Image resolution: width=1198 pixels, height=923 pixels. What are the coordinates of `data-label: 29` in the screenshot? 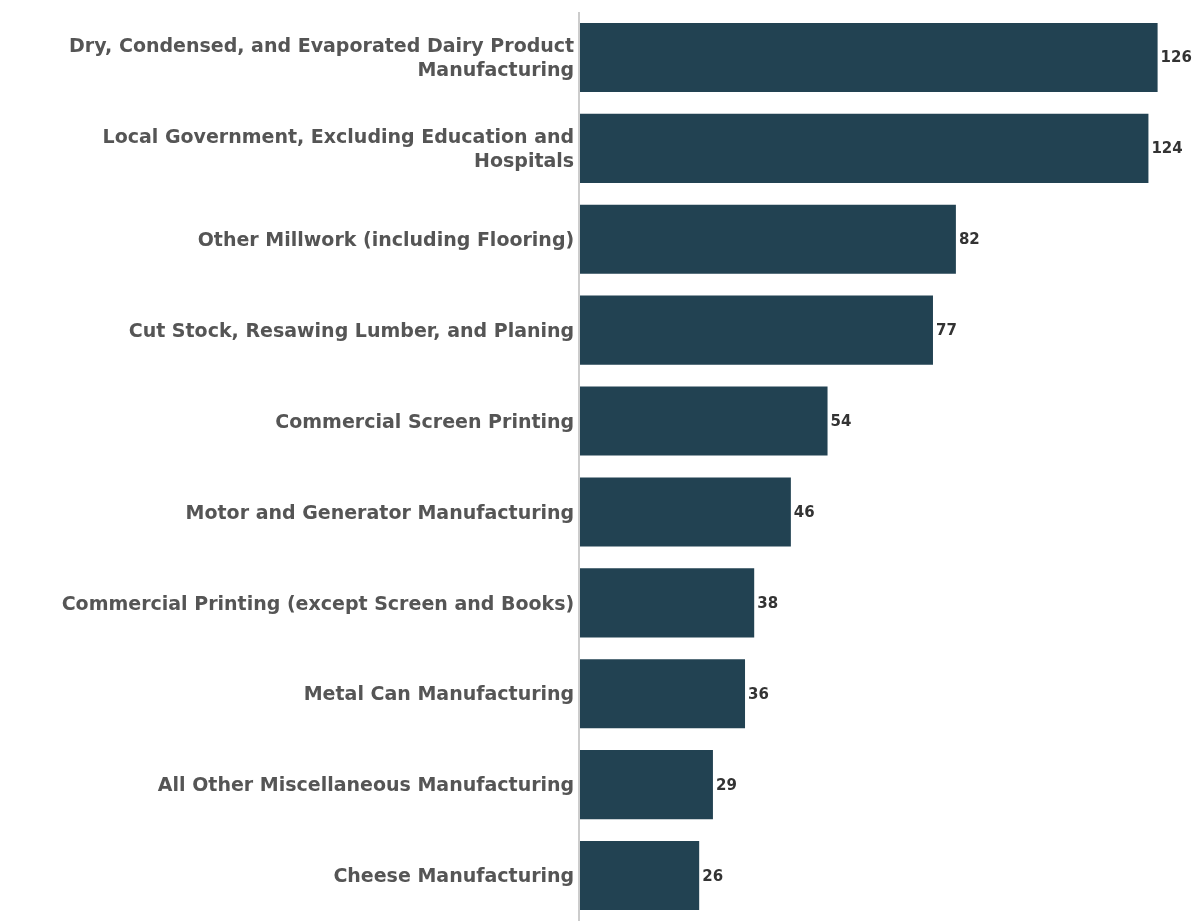 It's located at (726, 784).